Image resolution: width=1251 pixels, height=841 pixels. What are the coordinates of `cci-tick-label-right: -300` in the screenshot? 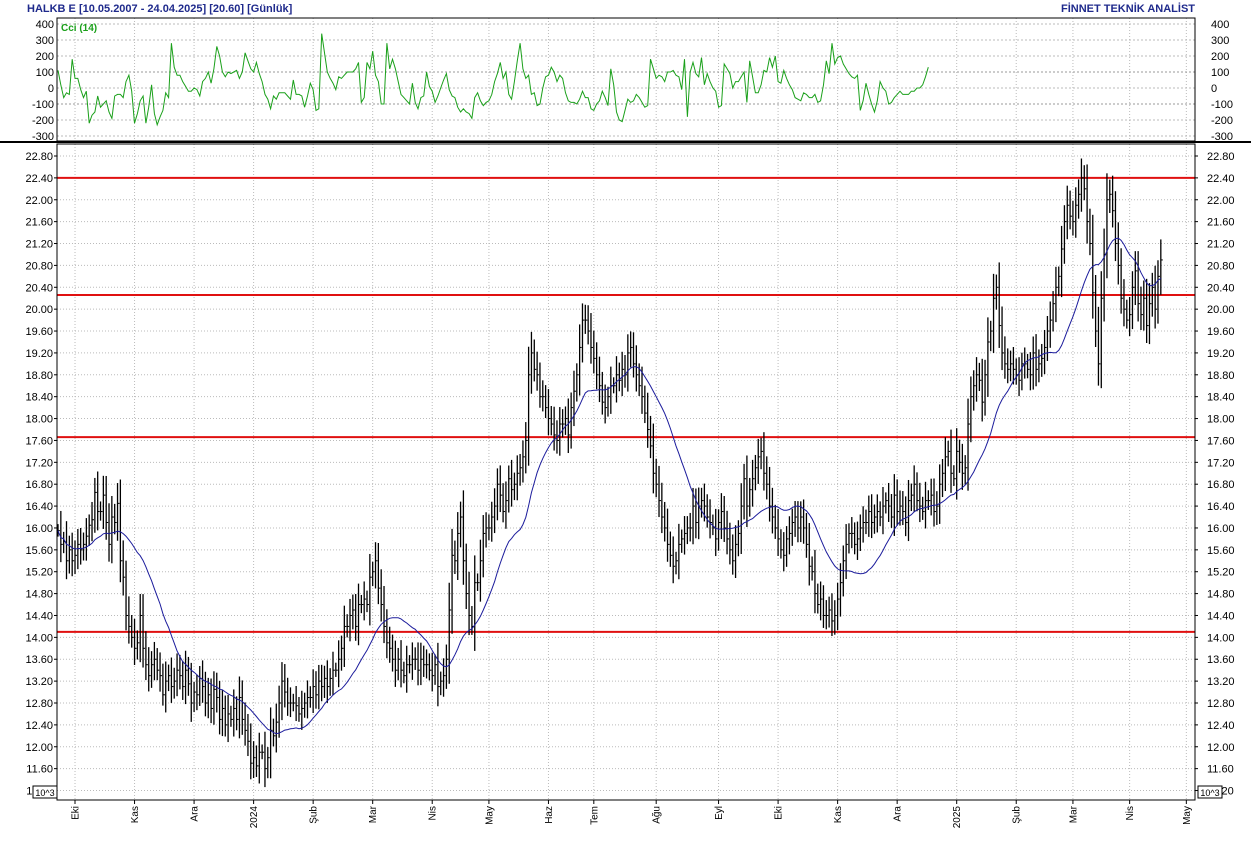 It's located at (1222, 137).